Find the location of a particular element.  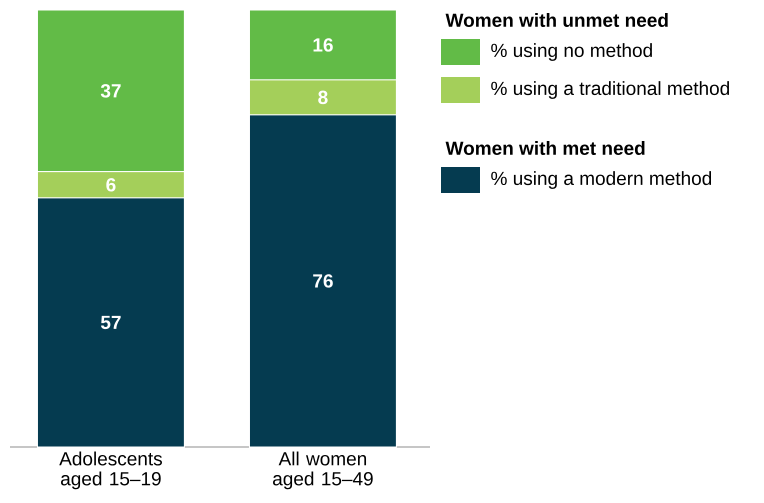

data-label: 37 is located at coordinates (110, 91).